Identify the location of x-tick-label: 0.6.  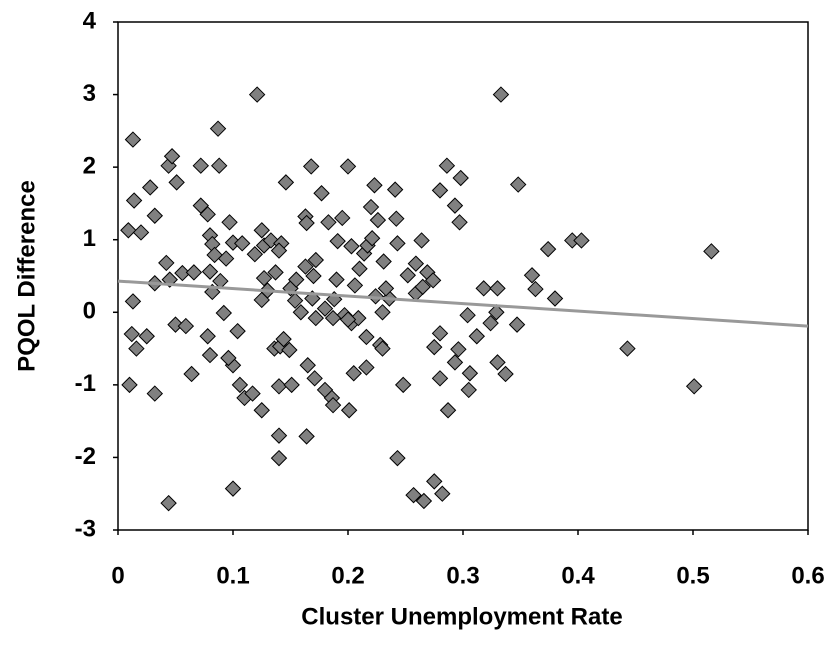
(807, 575).